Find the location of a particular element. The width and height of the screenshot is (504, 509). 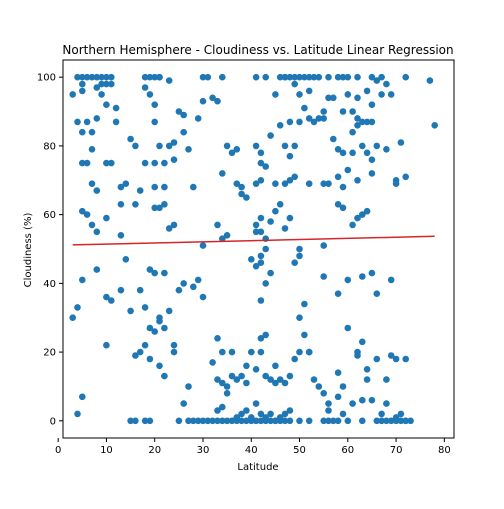

y-tick-label: 20 is located at coordinates (49, 353).